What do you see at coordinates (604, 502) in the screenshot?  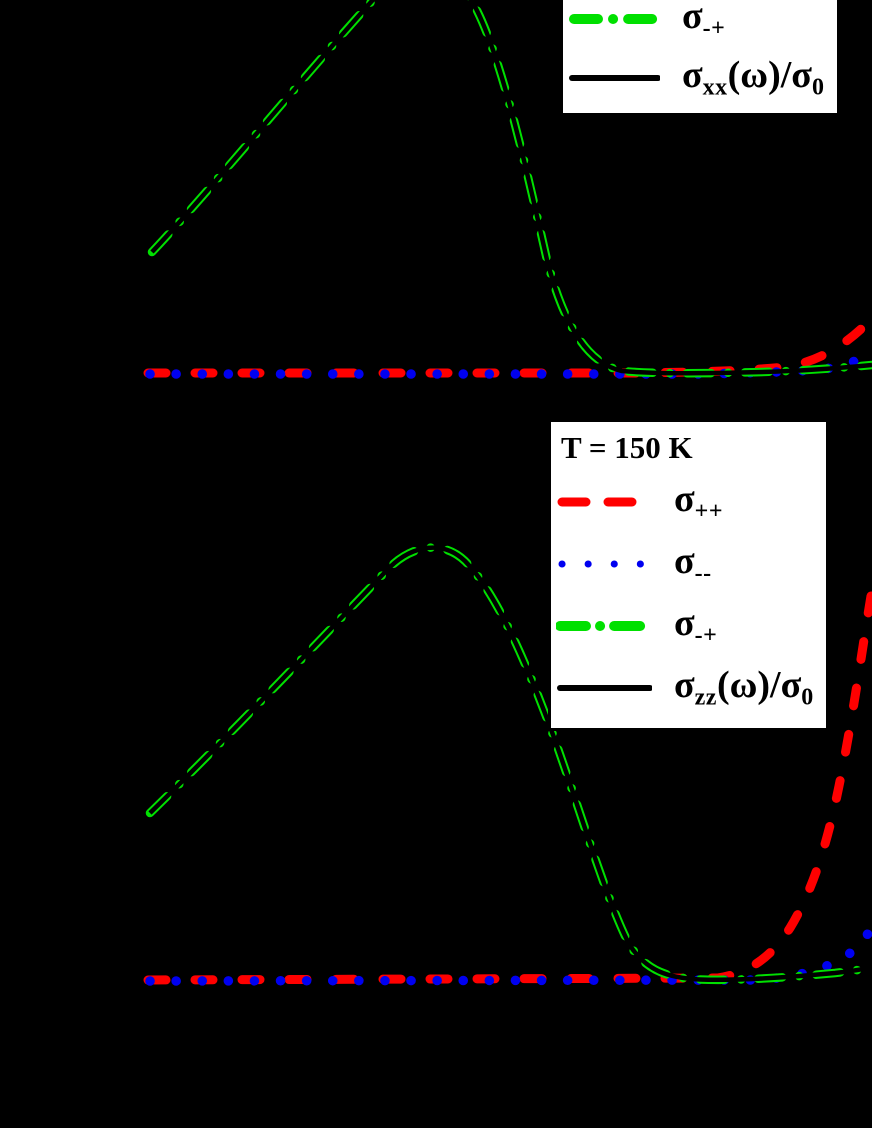 I see `legend-line-sample-dashed` at bounding box center [604, 502].